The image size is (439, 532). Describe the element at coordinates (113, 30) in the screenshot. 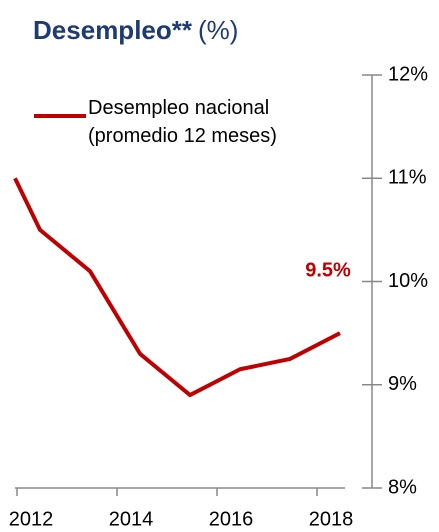

I see `chart-title: Desempleo**` at that location.